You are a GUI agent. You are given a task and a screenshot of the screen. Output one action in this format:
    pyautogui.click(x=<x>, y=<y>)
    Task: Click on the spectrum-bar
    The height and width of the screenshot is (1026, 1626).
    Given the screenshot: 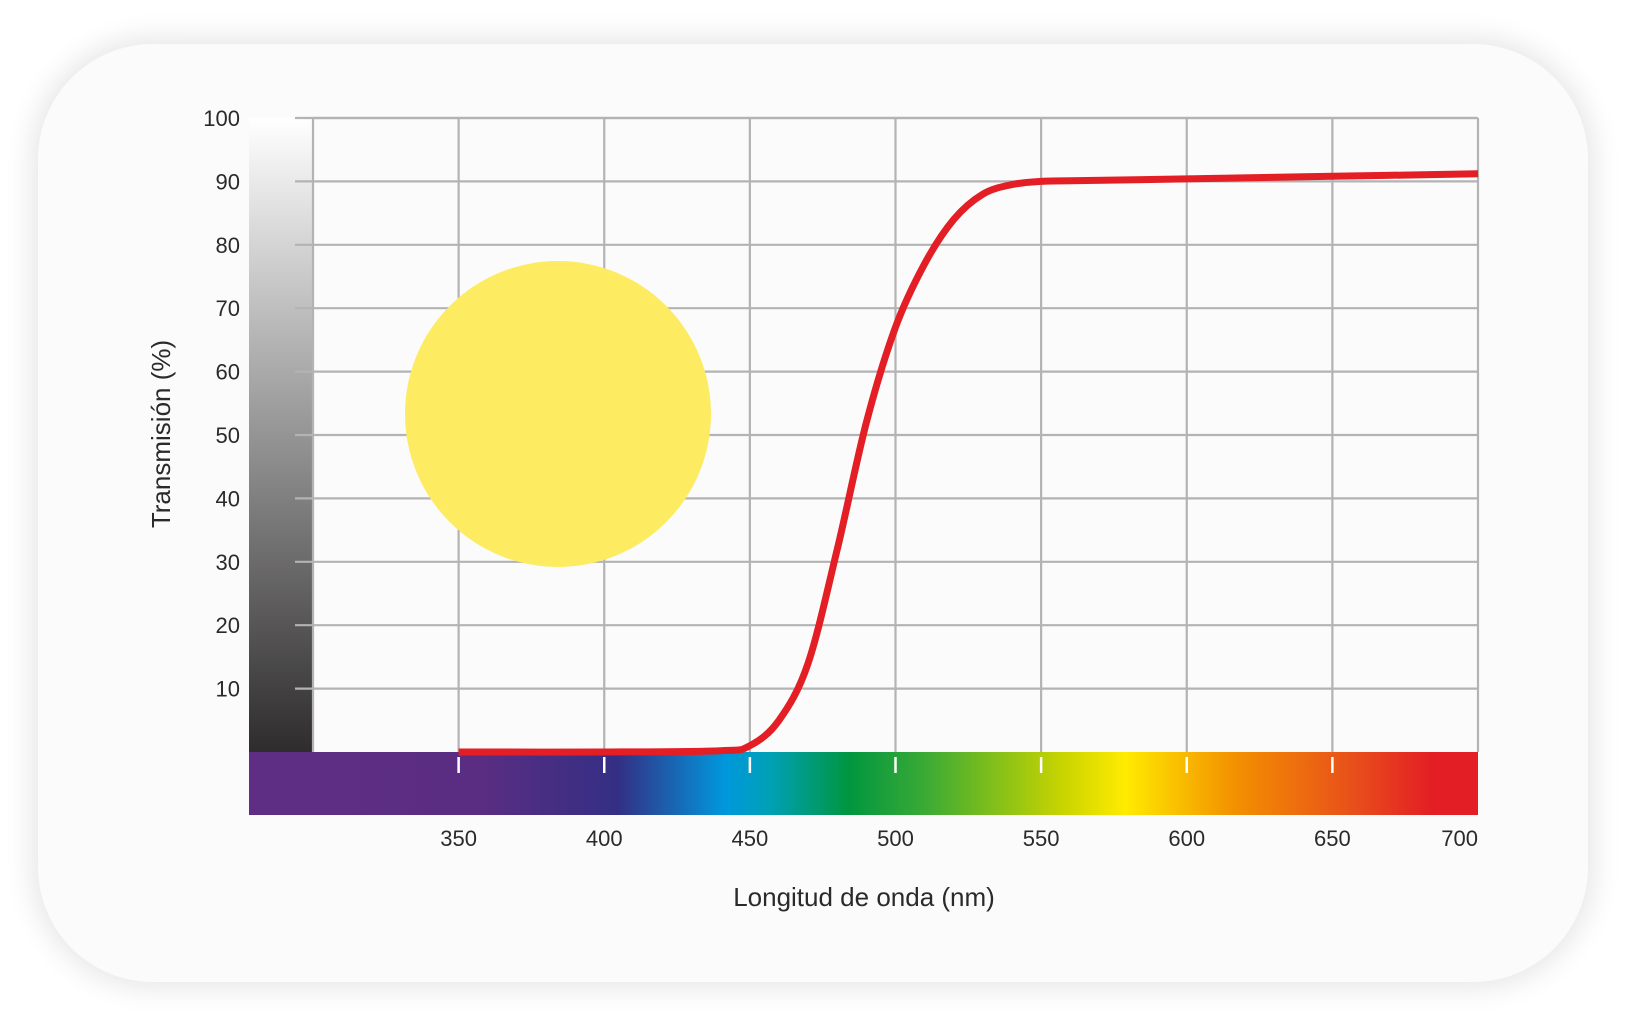 What is the action you would take?
    pyautogui.click(x=863, y=783)
    